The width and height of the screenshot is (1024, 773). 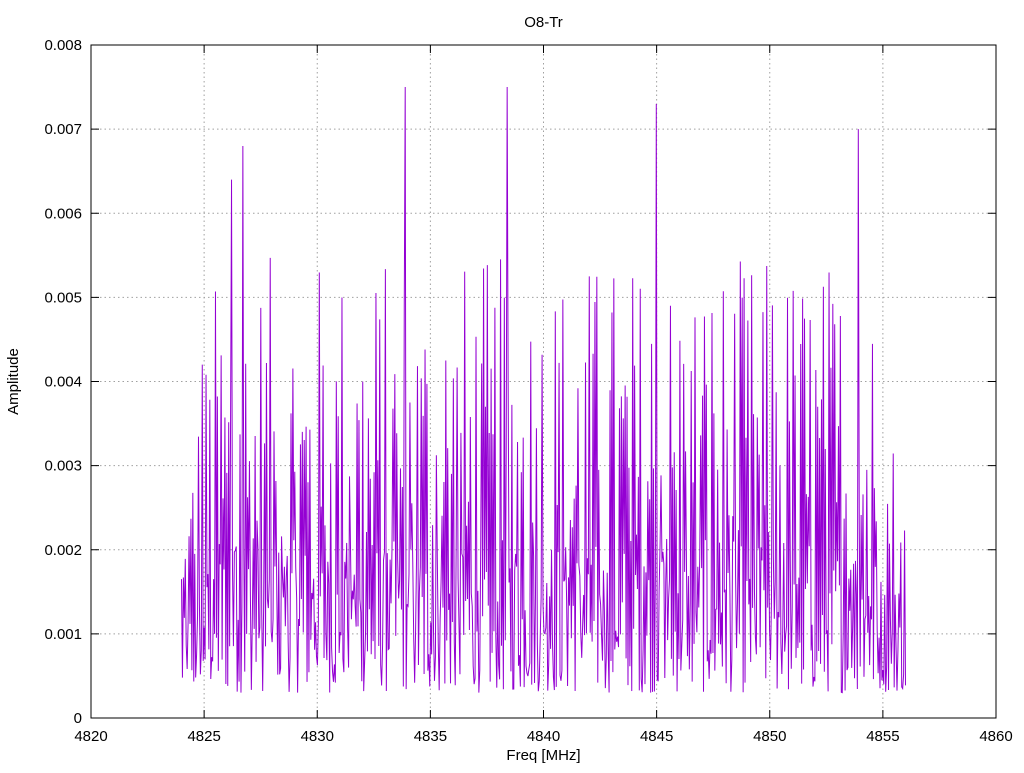 What do you see at coordinates (63, 297) in the screenshot?
I see `y-tick-label: 0.005` at bounding box center [63, 297].